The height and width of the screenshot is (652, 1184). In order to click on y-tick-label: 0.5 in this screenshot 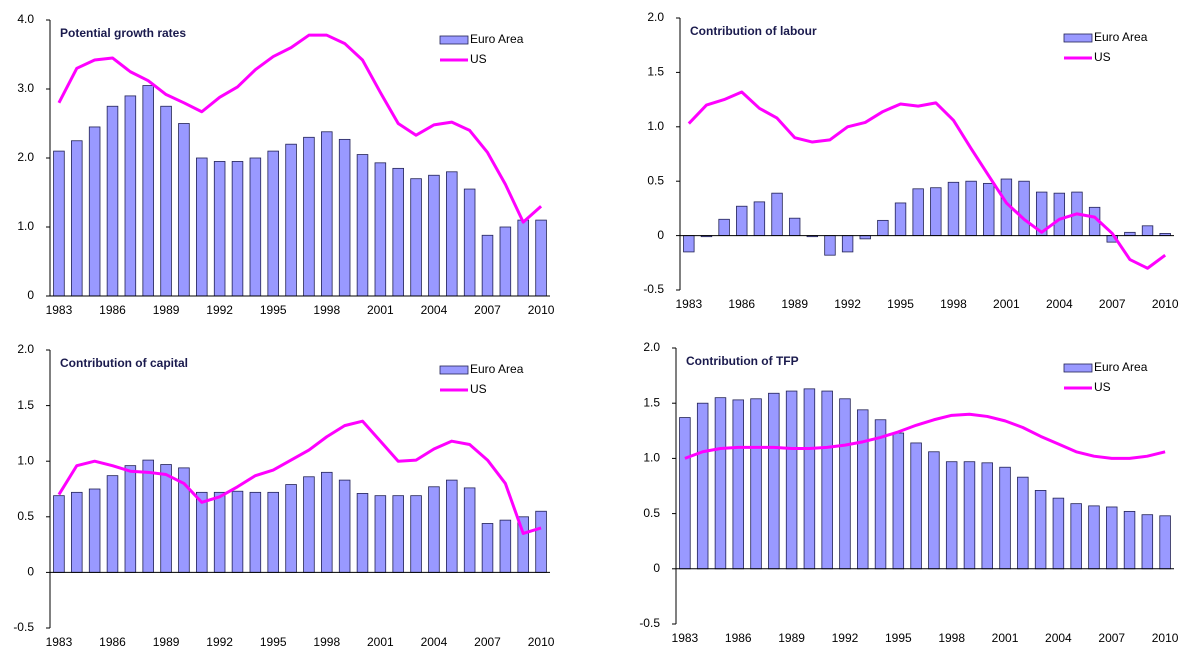, I will do `click(651, 513)`.